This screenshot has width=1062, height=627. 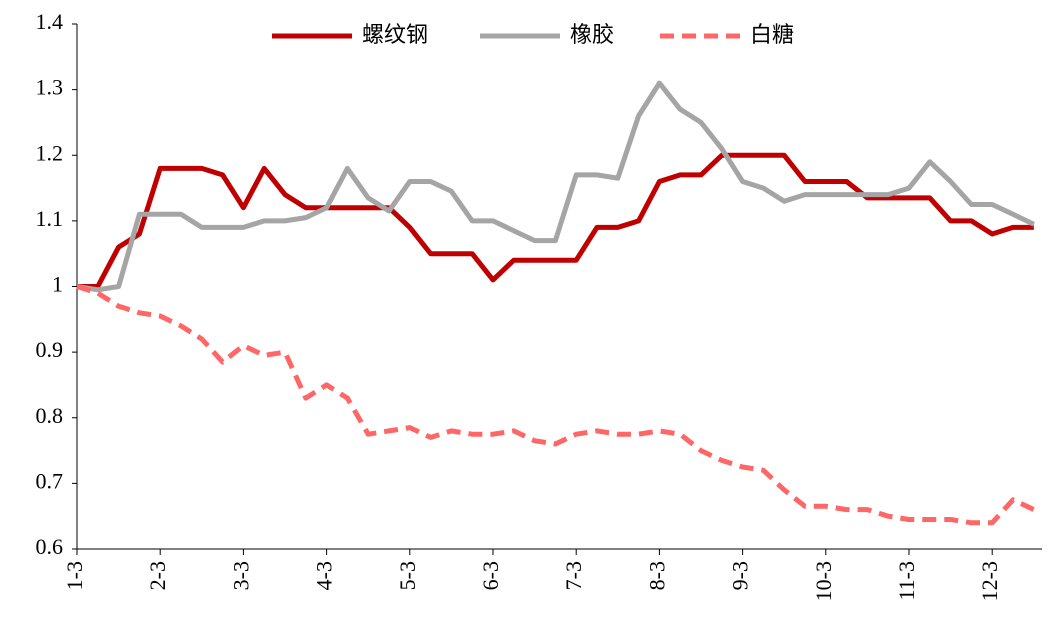 What do you see at coordinates (50, 480) in the screenshot?
I see `y-tick-label: 0.7` at bounding box center [50, 480].